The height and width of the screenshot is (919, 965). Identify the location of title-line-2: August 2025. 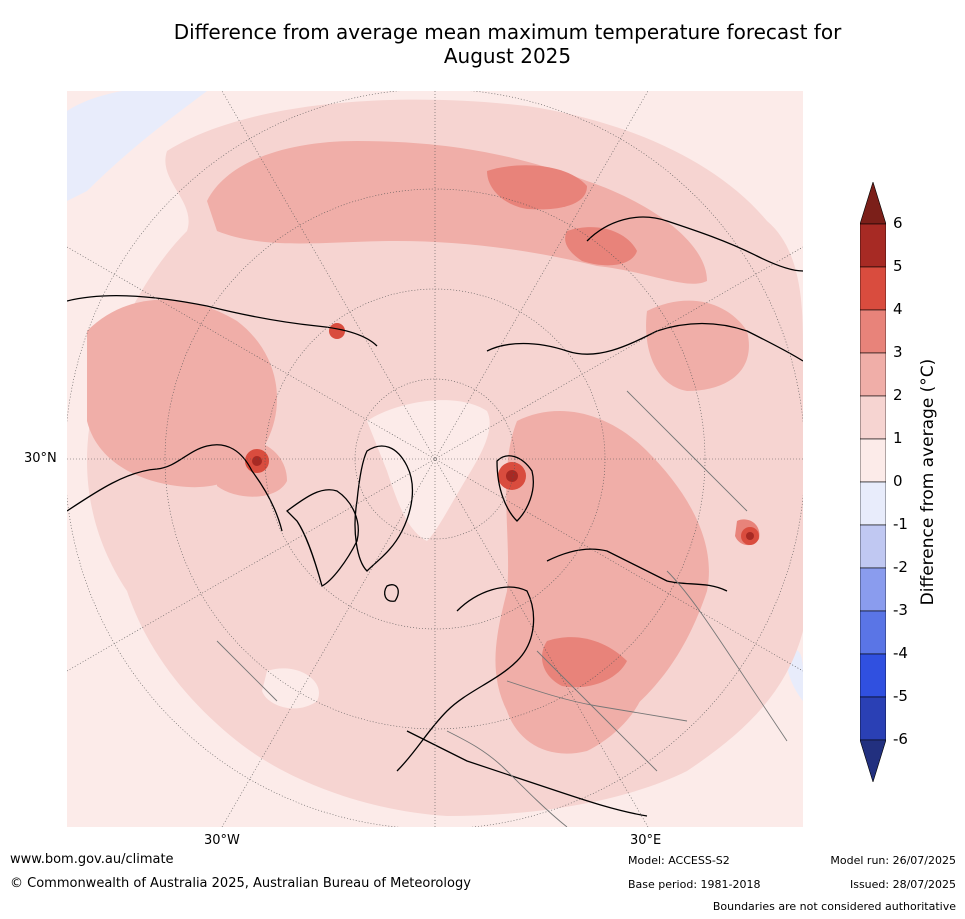
(507, 56).